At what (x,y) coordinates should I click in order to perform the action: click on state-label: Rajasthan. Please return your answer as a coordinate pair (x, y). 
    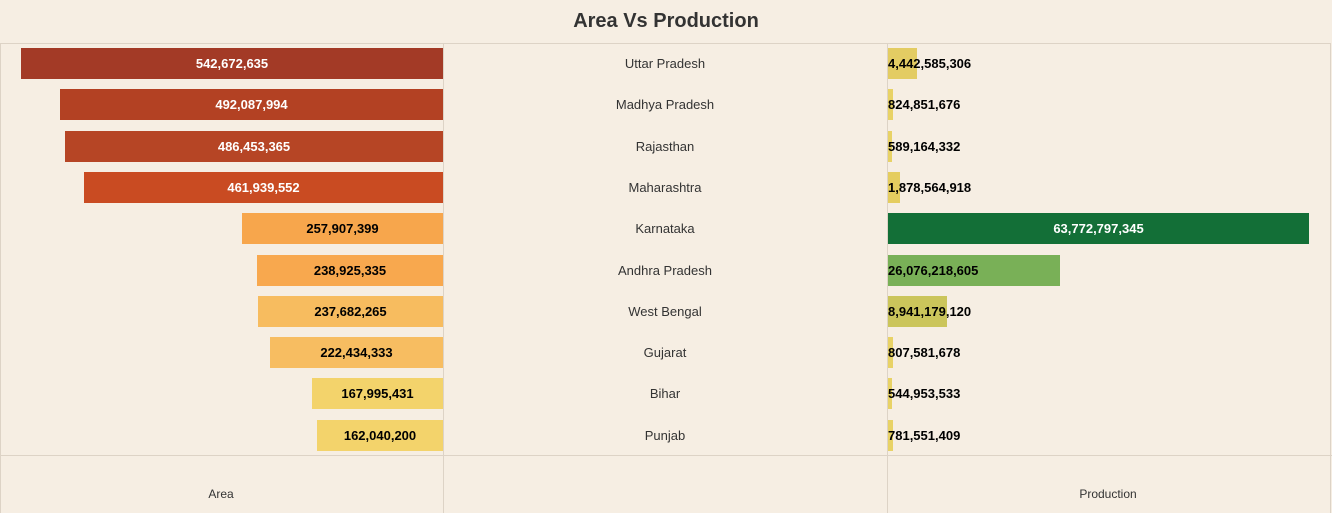
    Looking at the image, I should click on (665, 146).